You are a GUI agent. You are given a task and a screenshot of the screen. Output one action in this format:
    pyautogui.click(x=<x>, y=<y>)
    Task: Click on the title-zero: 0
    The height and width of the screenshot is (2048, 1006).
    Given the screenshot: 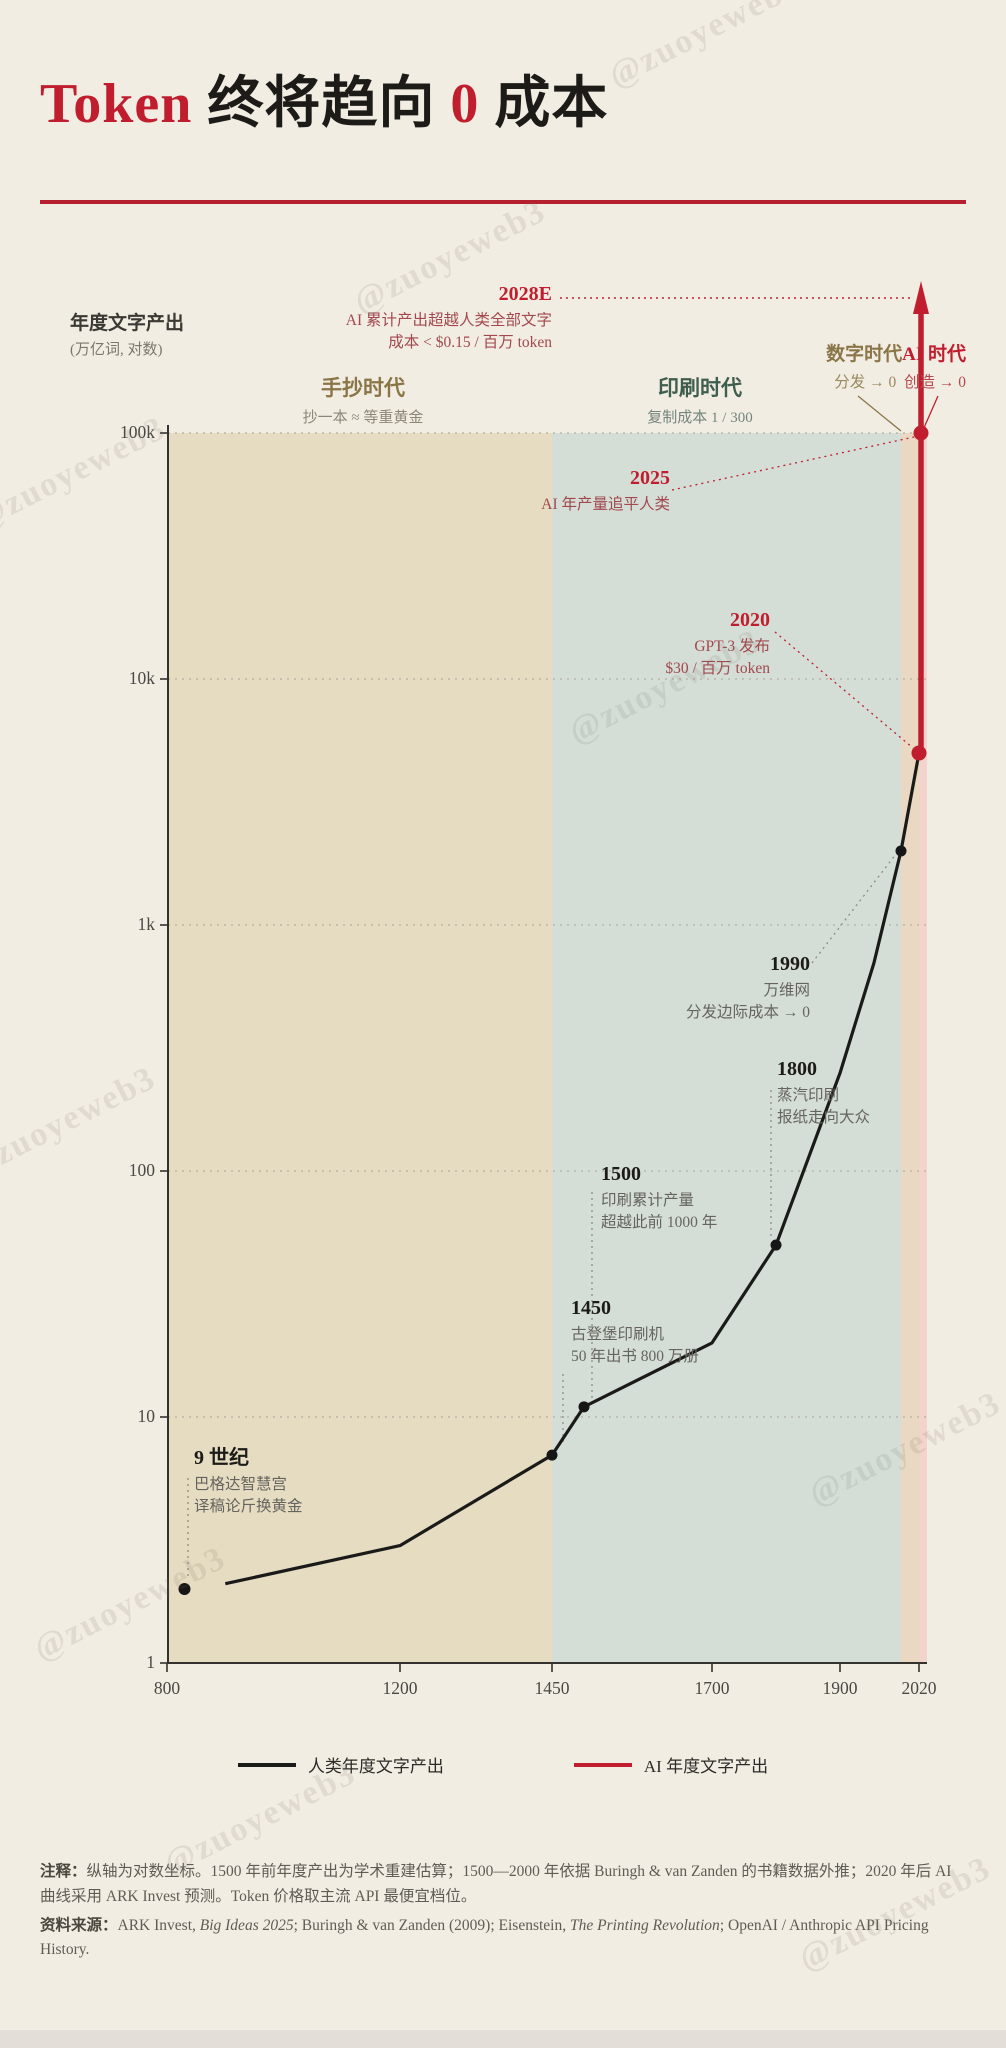 What is the action you would take?
    pyautogui.click(x=465, y=104)
    